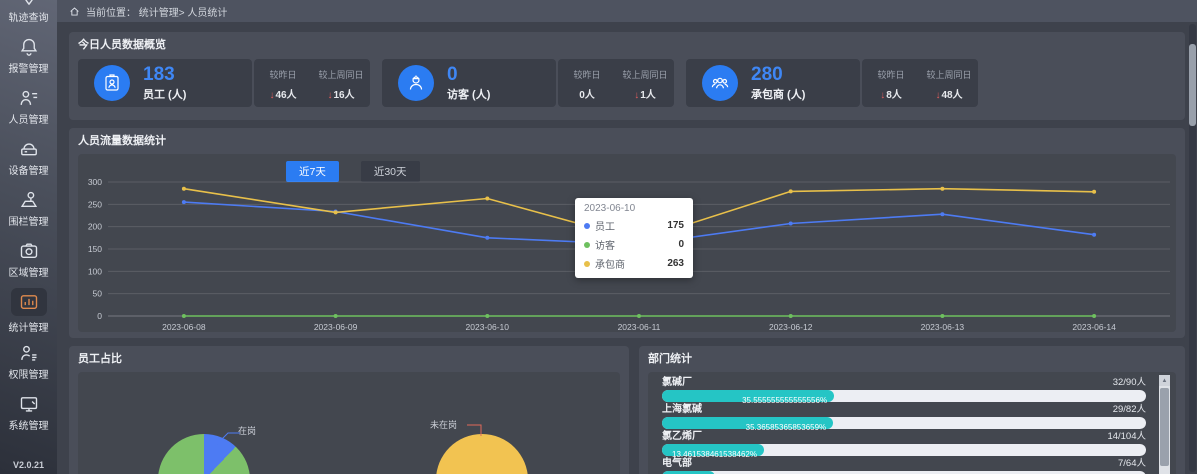 Image resolution: width=1197 pixels, height=474 pixels. What do you see at coordinates (610, 265) in the screenshot?
I see `tooltip-series-name: 承包商` at bounding box center [610, 265].